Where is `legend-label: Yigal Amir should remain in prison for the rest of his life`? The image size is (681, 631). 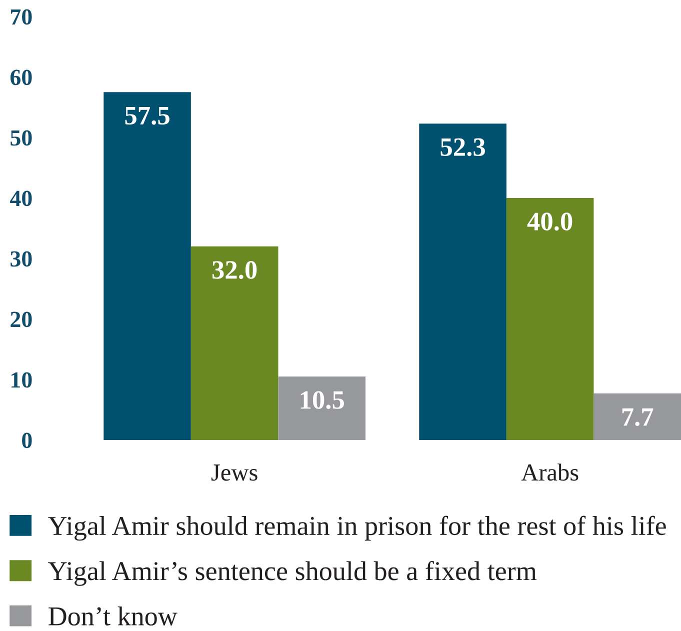
legend-label: Yigal Amir should remain in prison for the rest of his life is located at coordinates (357, 528).